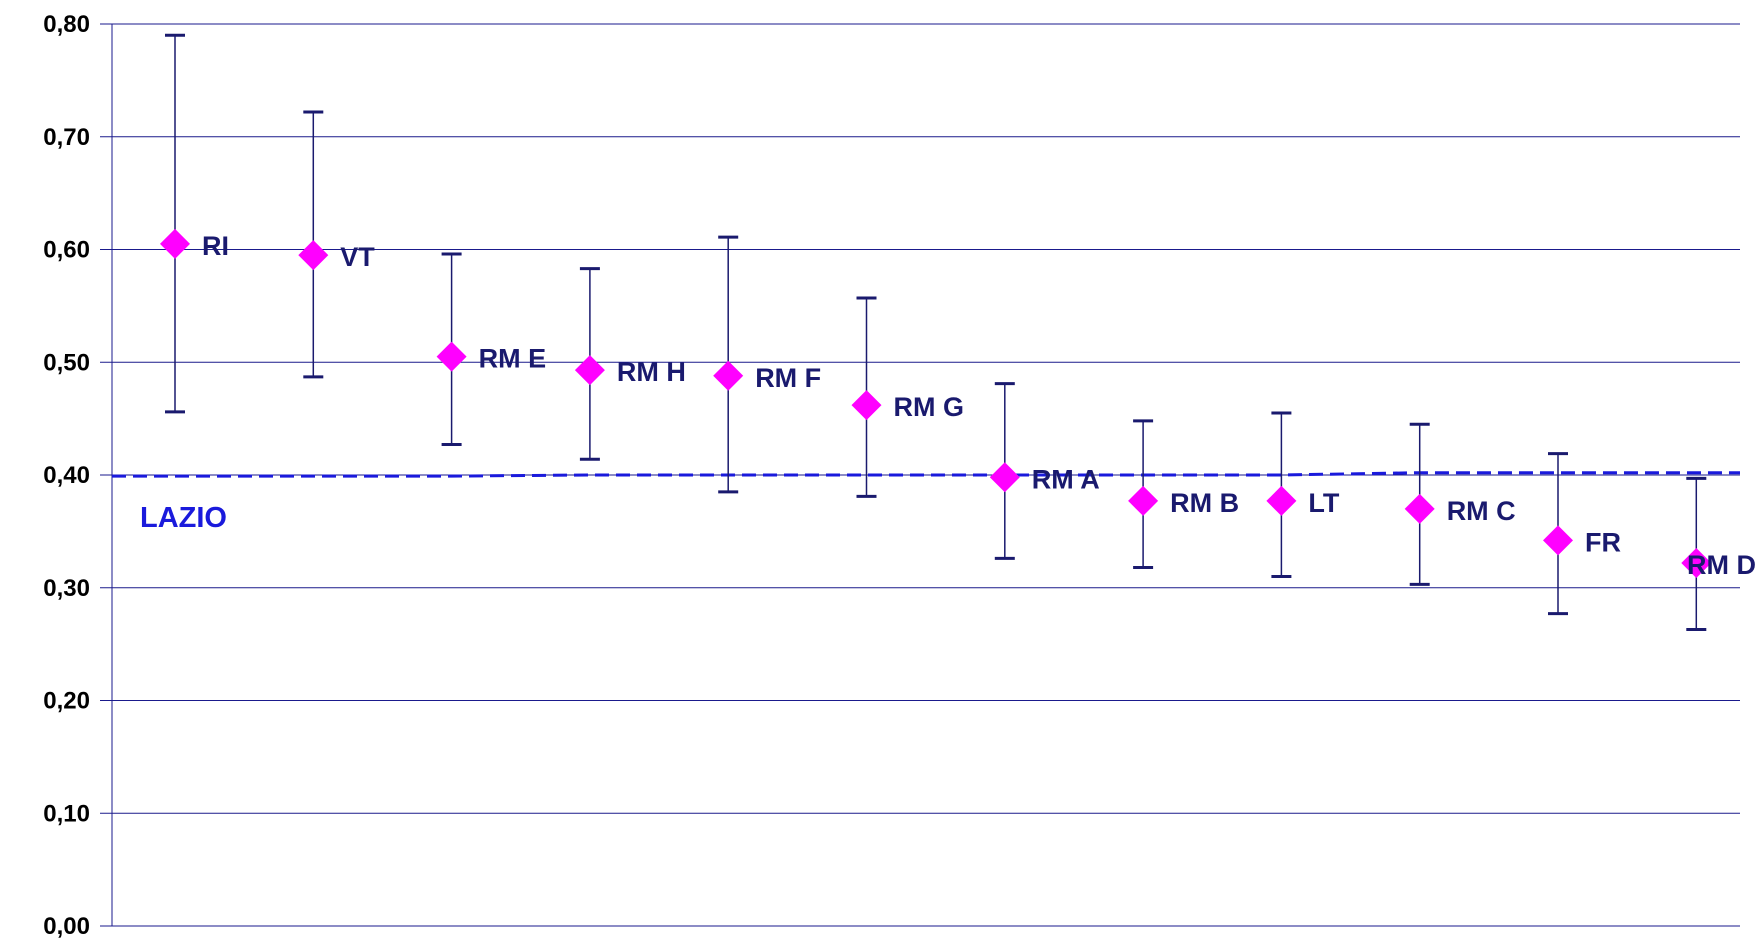 The width and height of the screenshot is (1759, 945). What do you see at coordinates (66, 701) in the screenshot?
I see `y-tick-label: 0,20` at bounding box center [66, 701].